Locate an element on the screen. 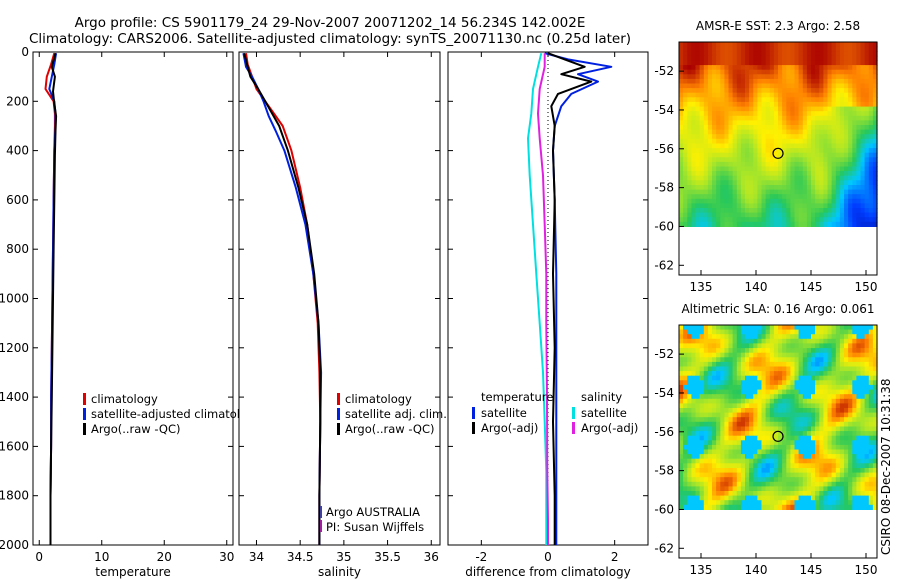  sla-ytick-label: -60 is located at coordinates (664, 509).